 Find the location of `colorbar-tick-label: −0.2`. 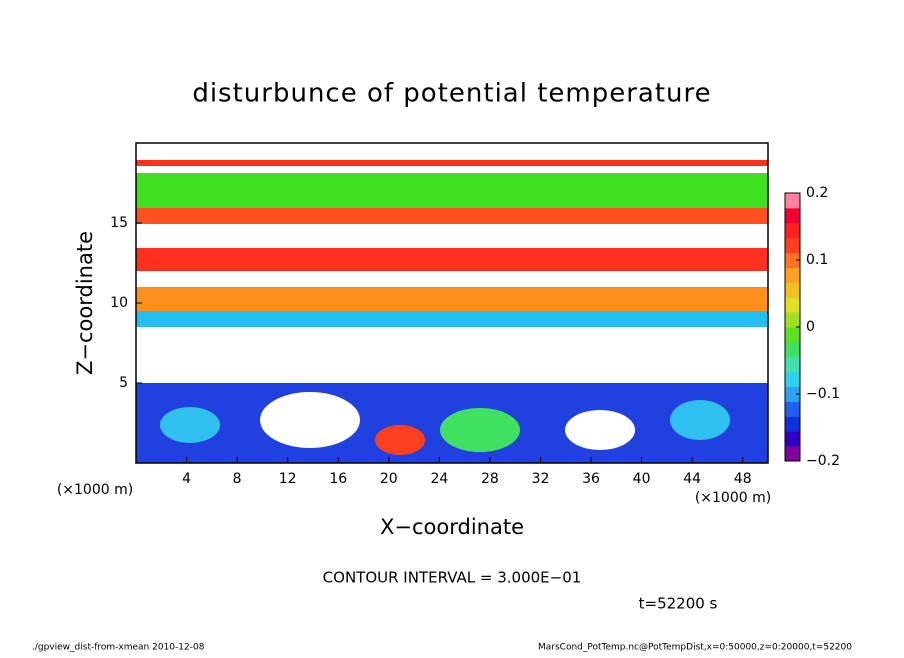

colorbar-tick-label: −0.2 is located at coordinates (823, 461).